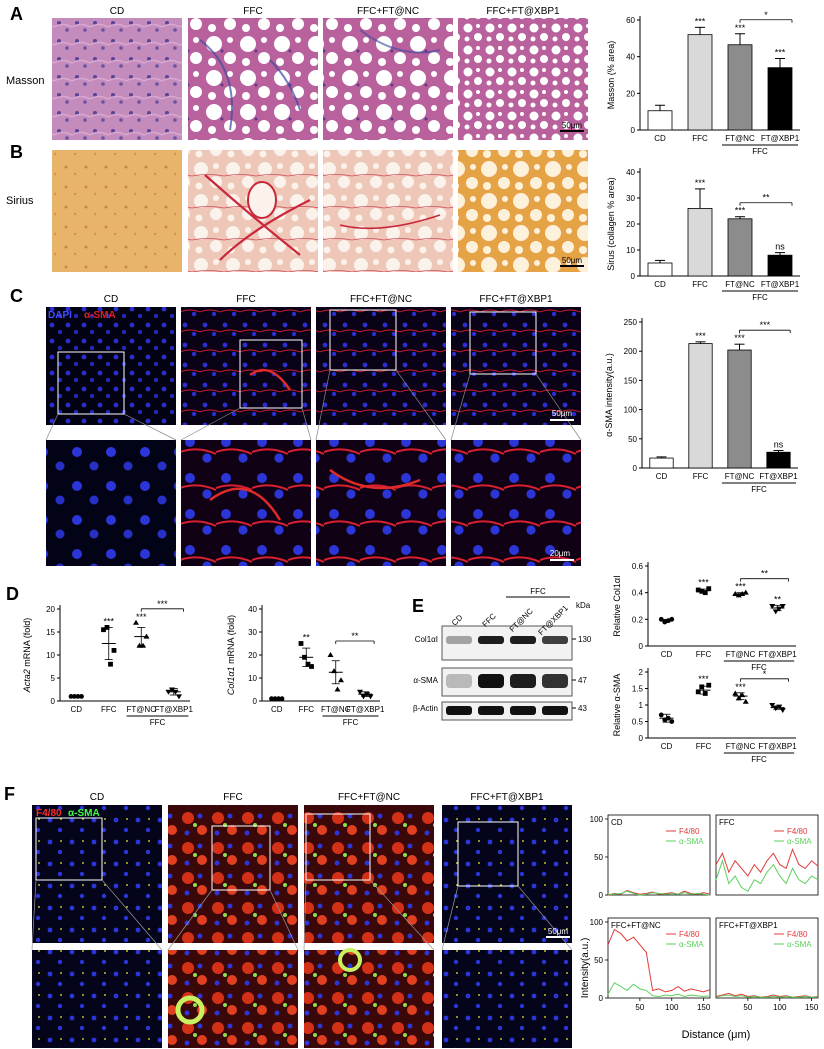 This screenshot has width=824, height=1049. I want to click on profile-label: FFC, so click(727, 822).